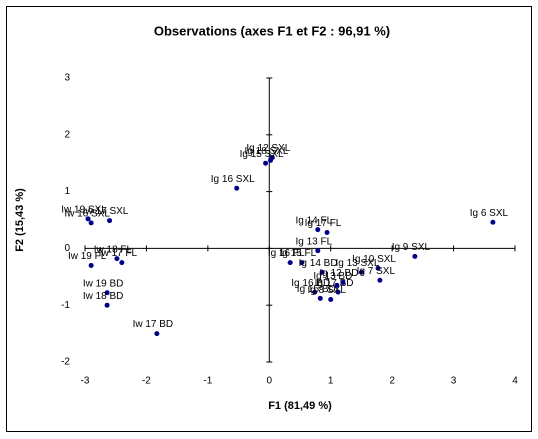  What do you see at coordinates (313, 241) in the screenshot?
I see `point-label: Ig 13 FL` at bounding box center [313, 241].